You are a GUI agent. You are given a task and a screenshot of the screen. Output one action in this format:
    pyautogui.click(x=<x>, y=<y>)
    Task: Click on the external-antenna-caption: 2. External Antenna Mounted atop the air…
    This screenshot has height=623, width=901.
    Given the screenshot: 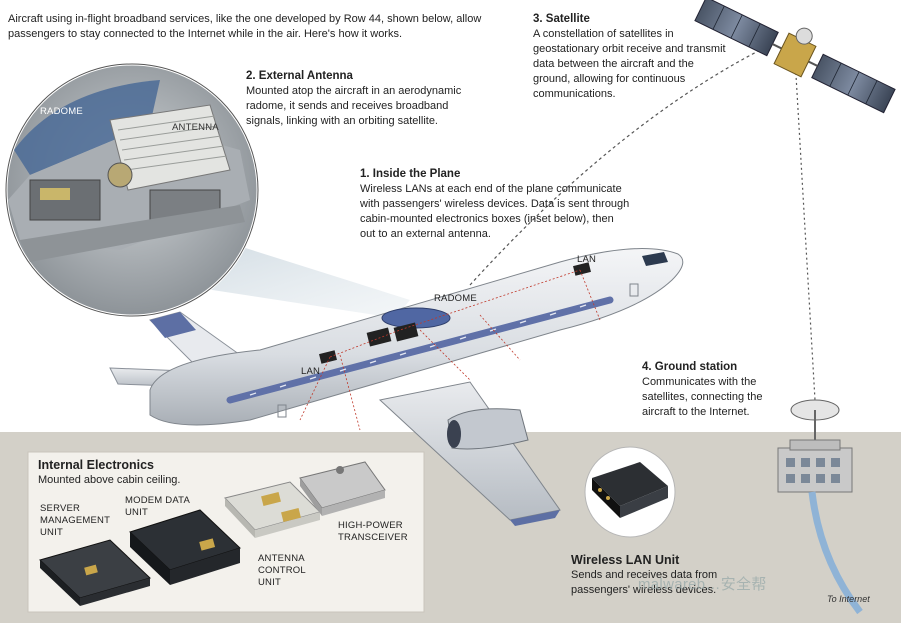 What is the action you would take?
    pyautogui.click(x=362, y=99)
    